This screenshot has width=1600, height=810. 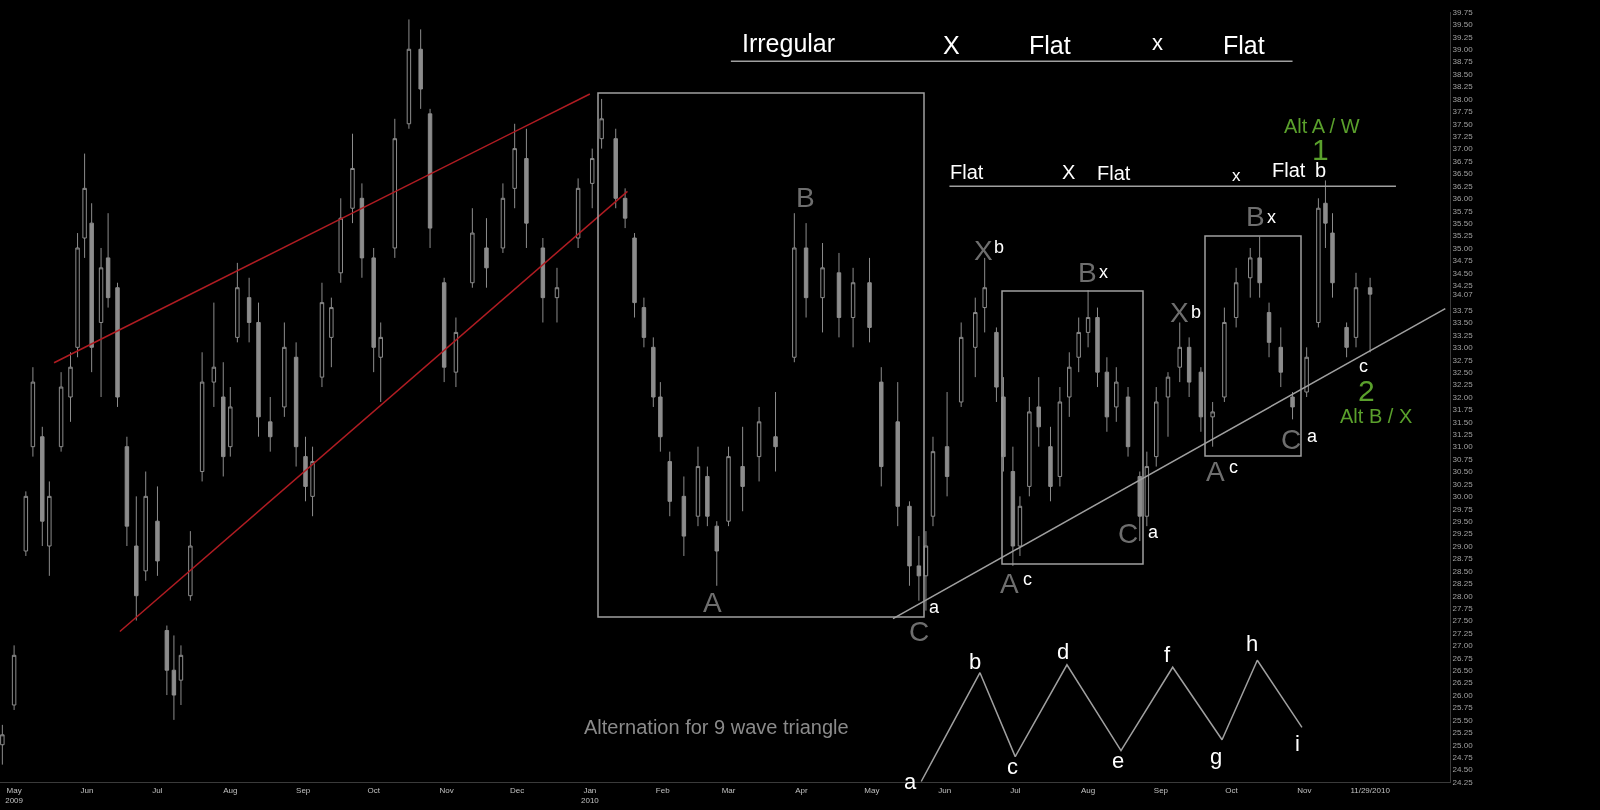 What do you see at coordinates (1463, 633) in the screenshot?
I see `y-tick-label: 27.25` at bounding box center [1463, 633].